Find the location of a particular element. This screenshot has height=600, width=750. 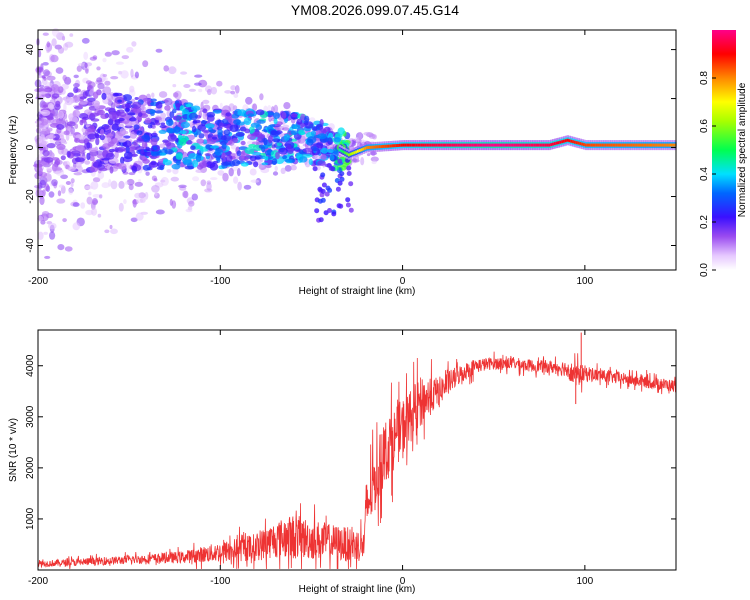

heatmap-y-label: Frequency (Hz) is located at coordinates (13, 150).